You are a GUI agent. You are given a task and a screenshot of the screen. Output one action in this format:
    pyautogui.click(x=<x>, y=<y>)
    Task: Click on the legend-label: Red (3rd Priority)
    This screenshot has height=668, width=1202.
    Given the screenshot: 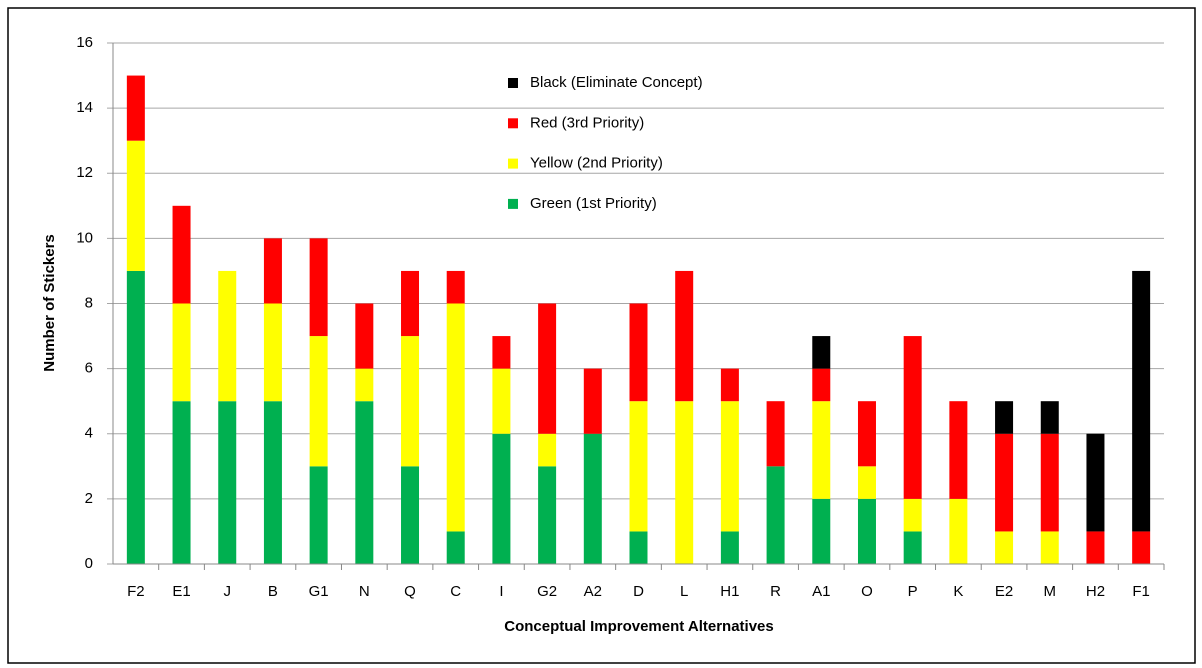 What is the action you would take?
    pyautogui.click(x=587, y=122)
    